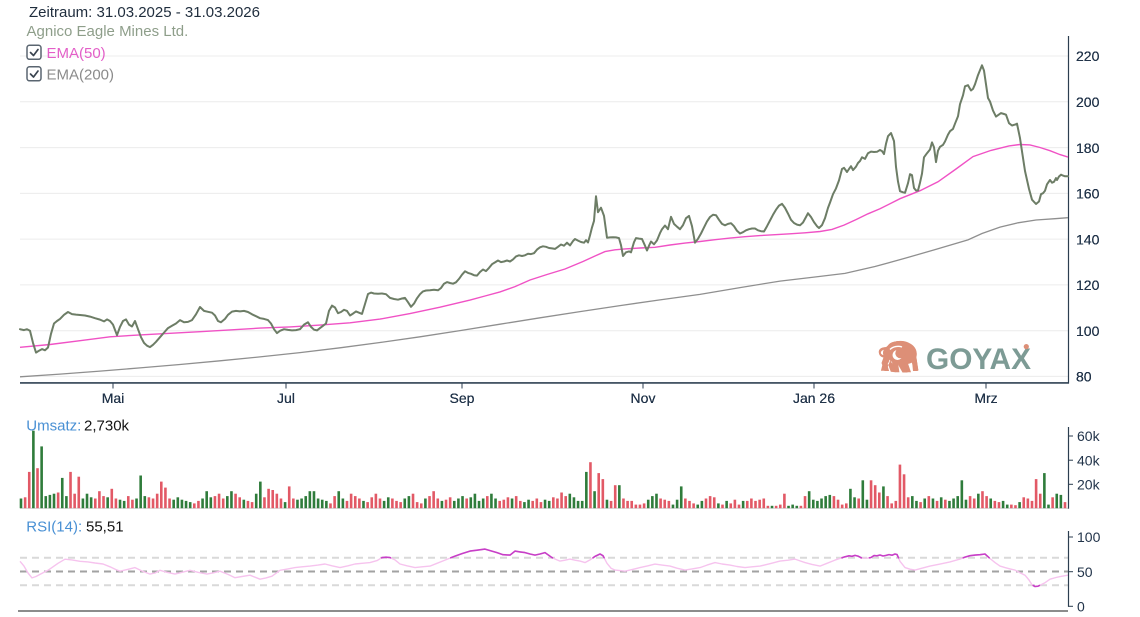  What do you see at coordinates (76, 53) in the screenshot?
I see `svg-text: EMA(50)` at bounding box center [76, 53].